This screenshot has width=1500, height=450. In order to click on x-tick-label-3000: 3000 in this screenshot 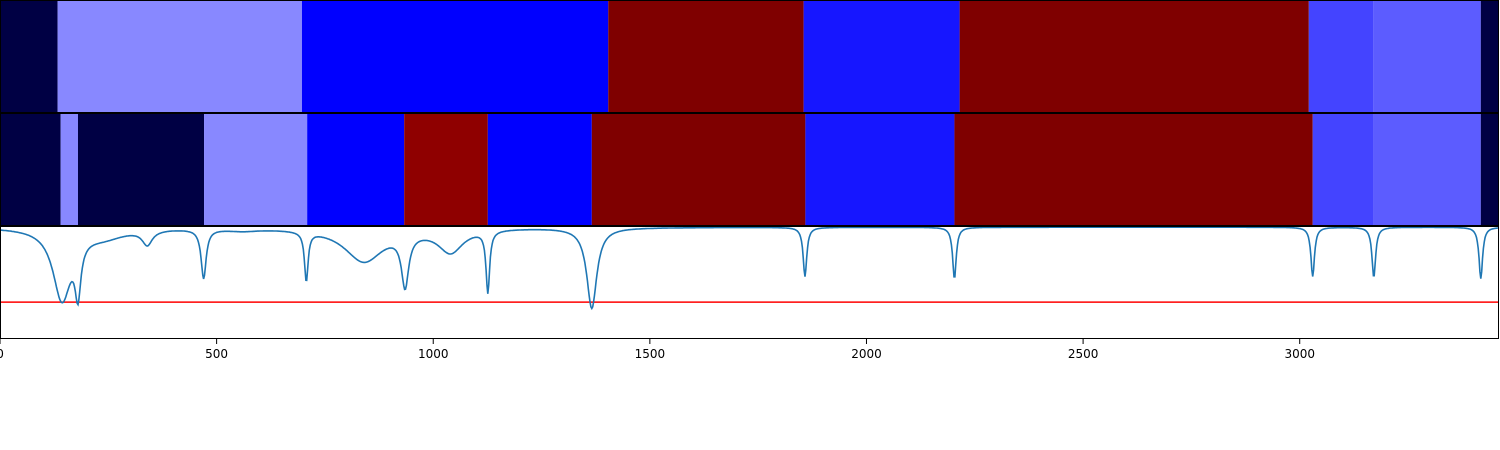, I will do `click(1299, 354)`.